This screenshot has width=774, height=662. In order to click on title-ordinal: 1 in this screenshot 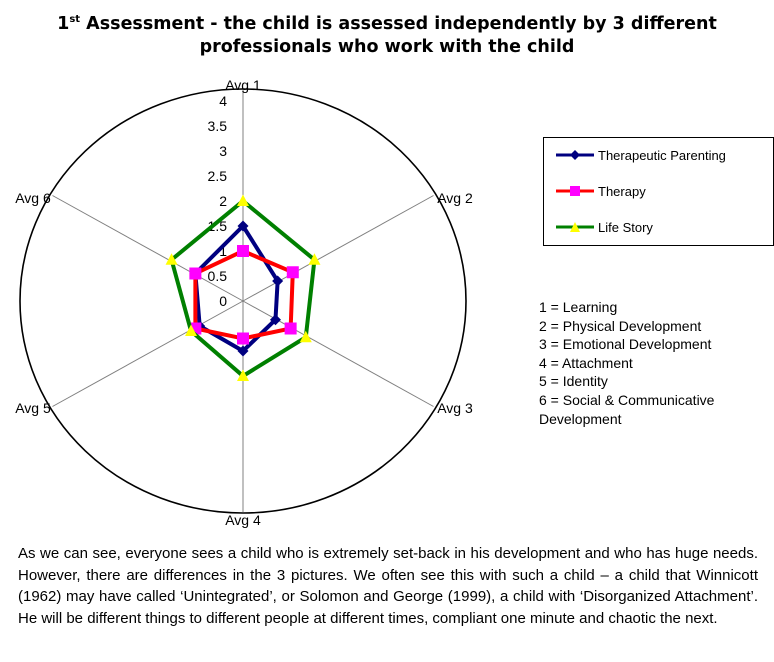, I will do `click(63, 23)`.